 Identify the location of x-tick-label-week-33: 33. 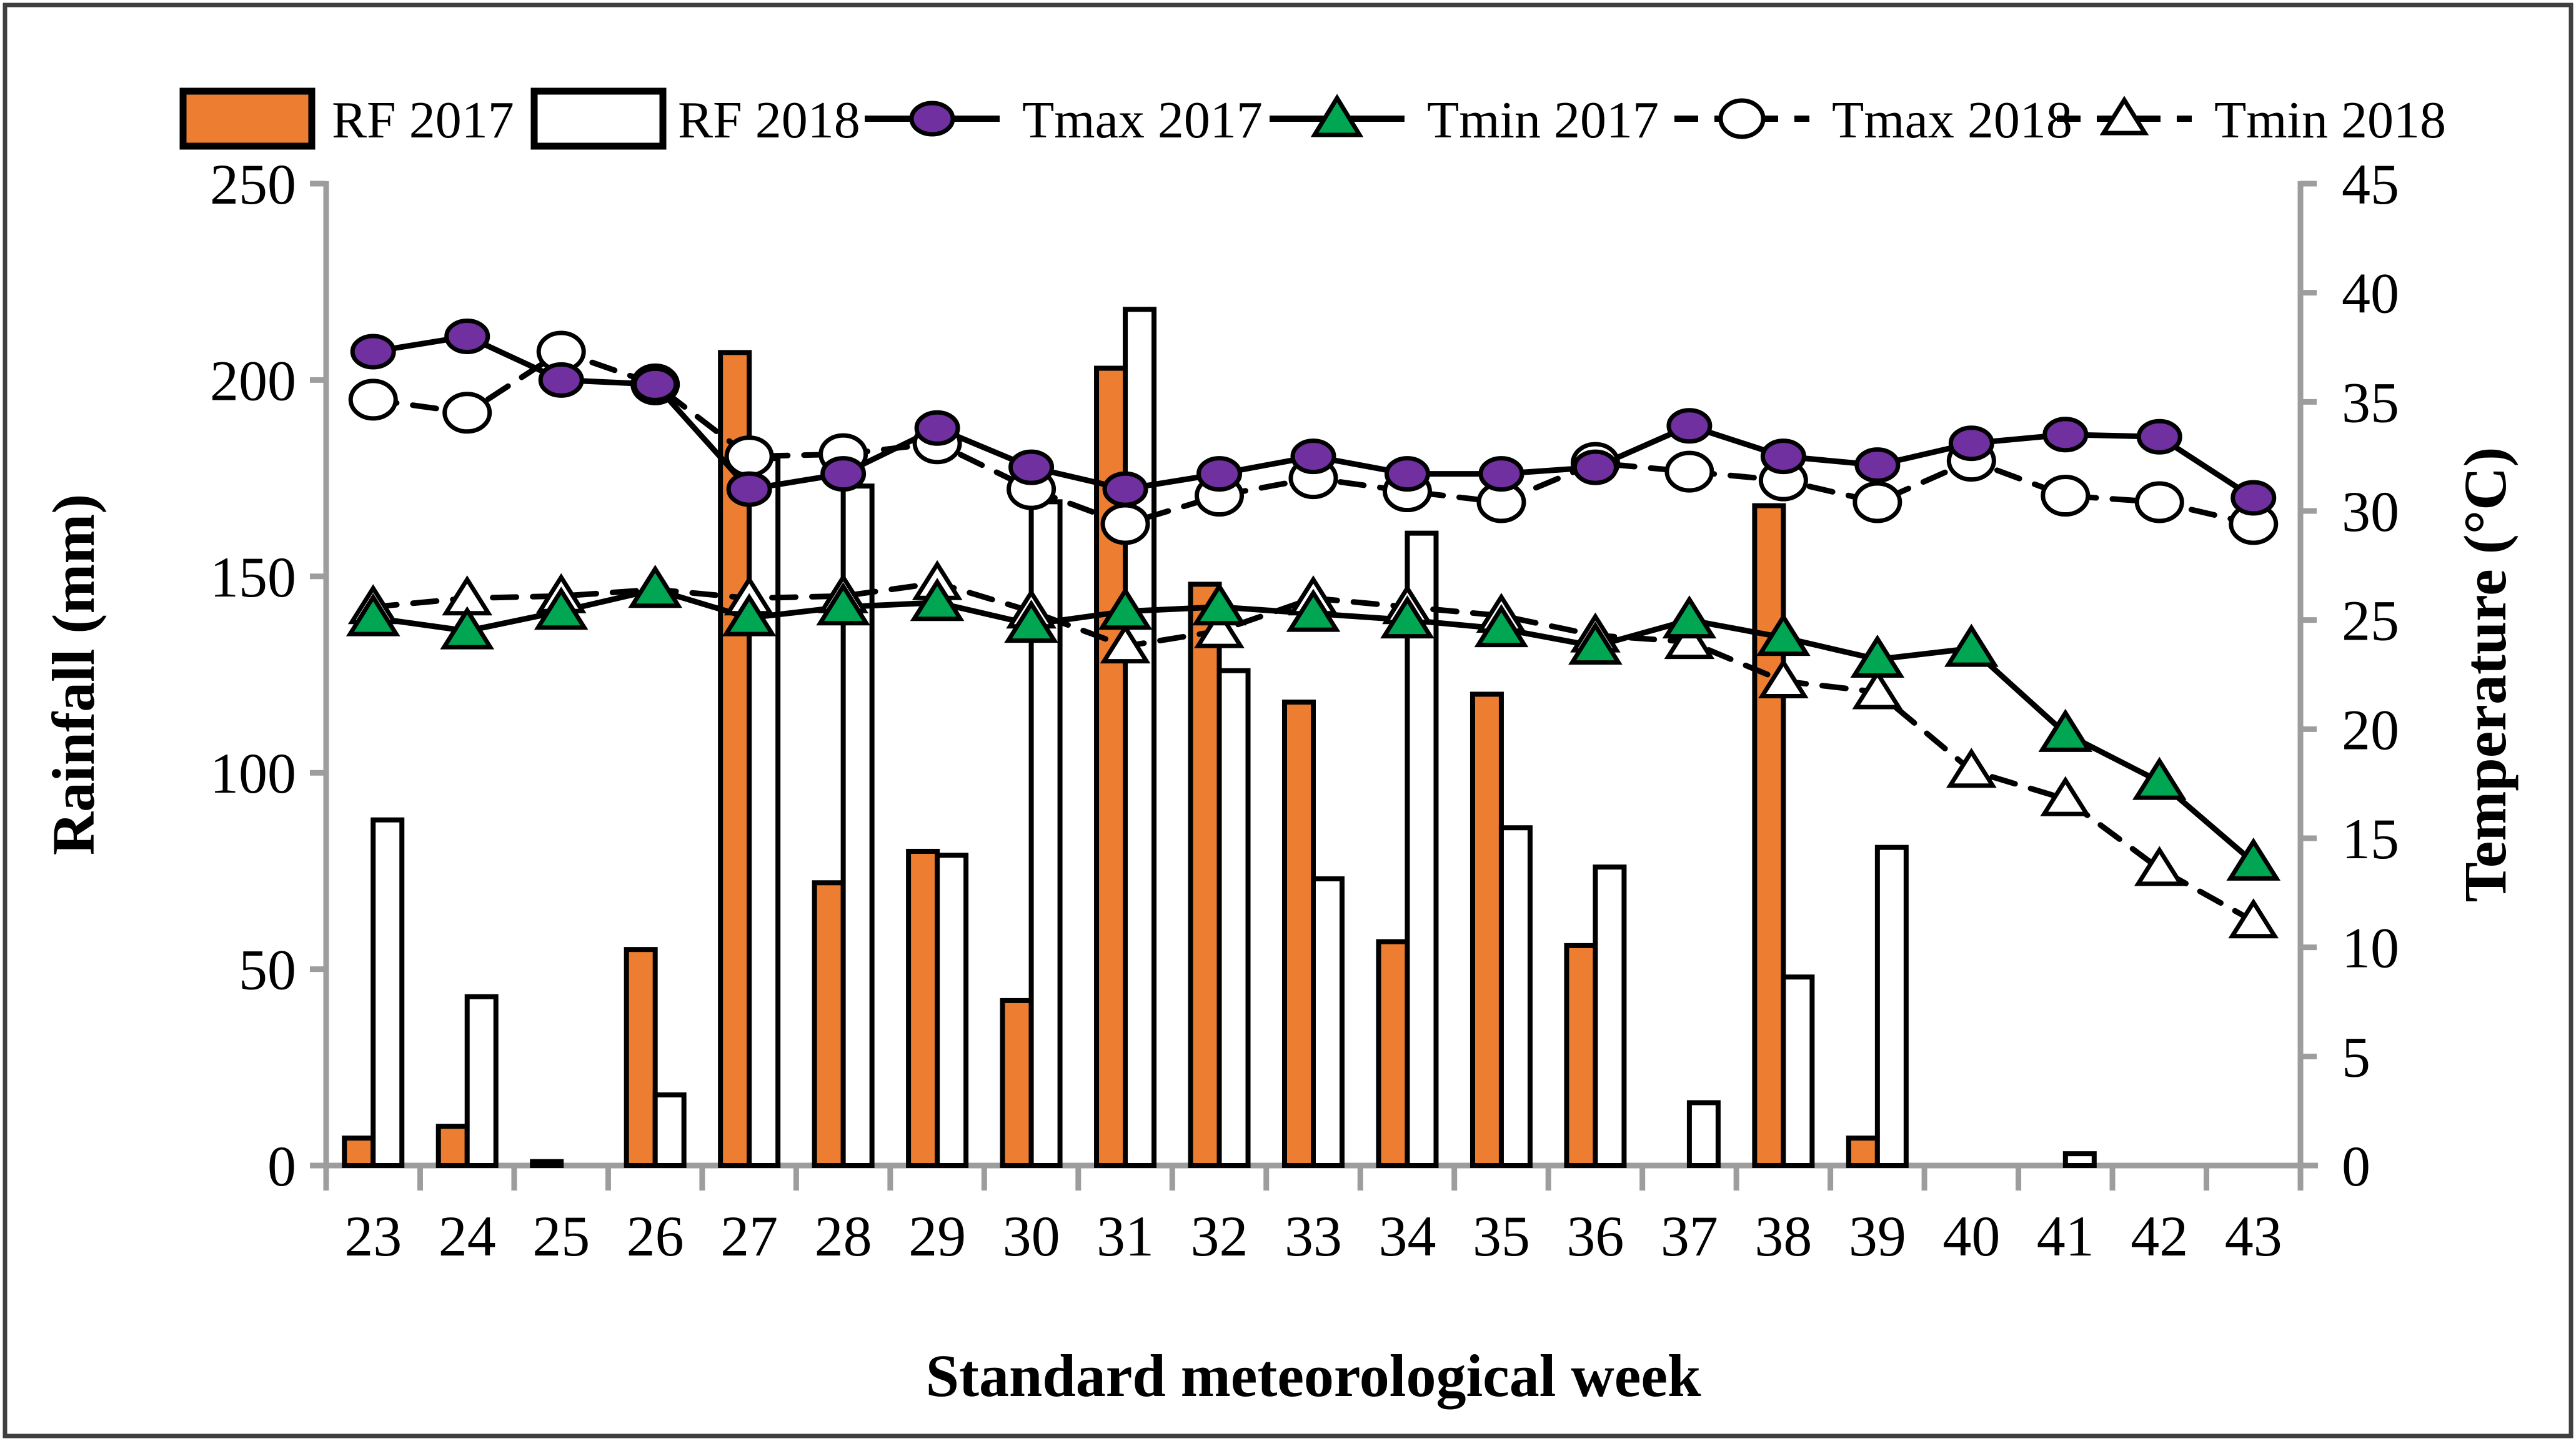
(1314, 1236).